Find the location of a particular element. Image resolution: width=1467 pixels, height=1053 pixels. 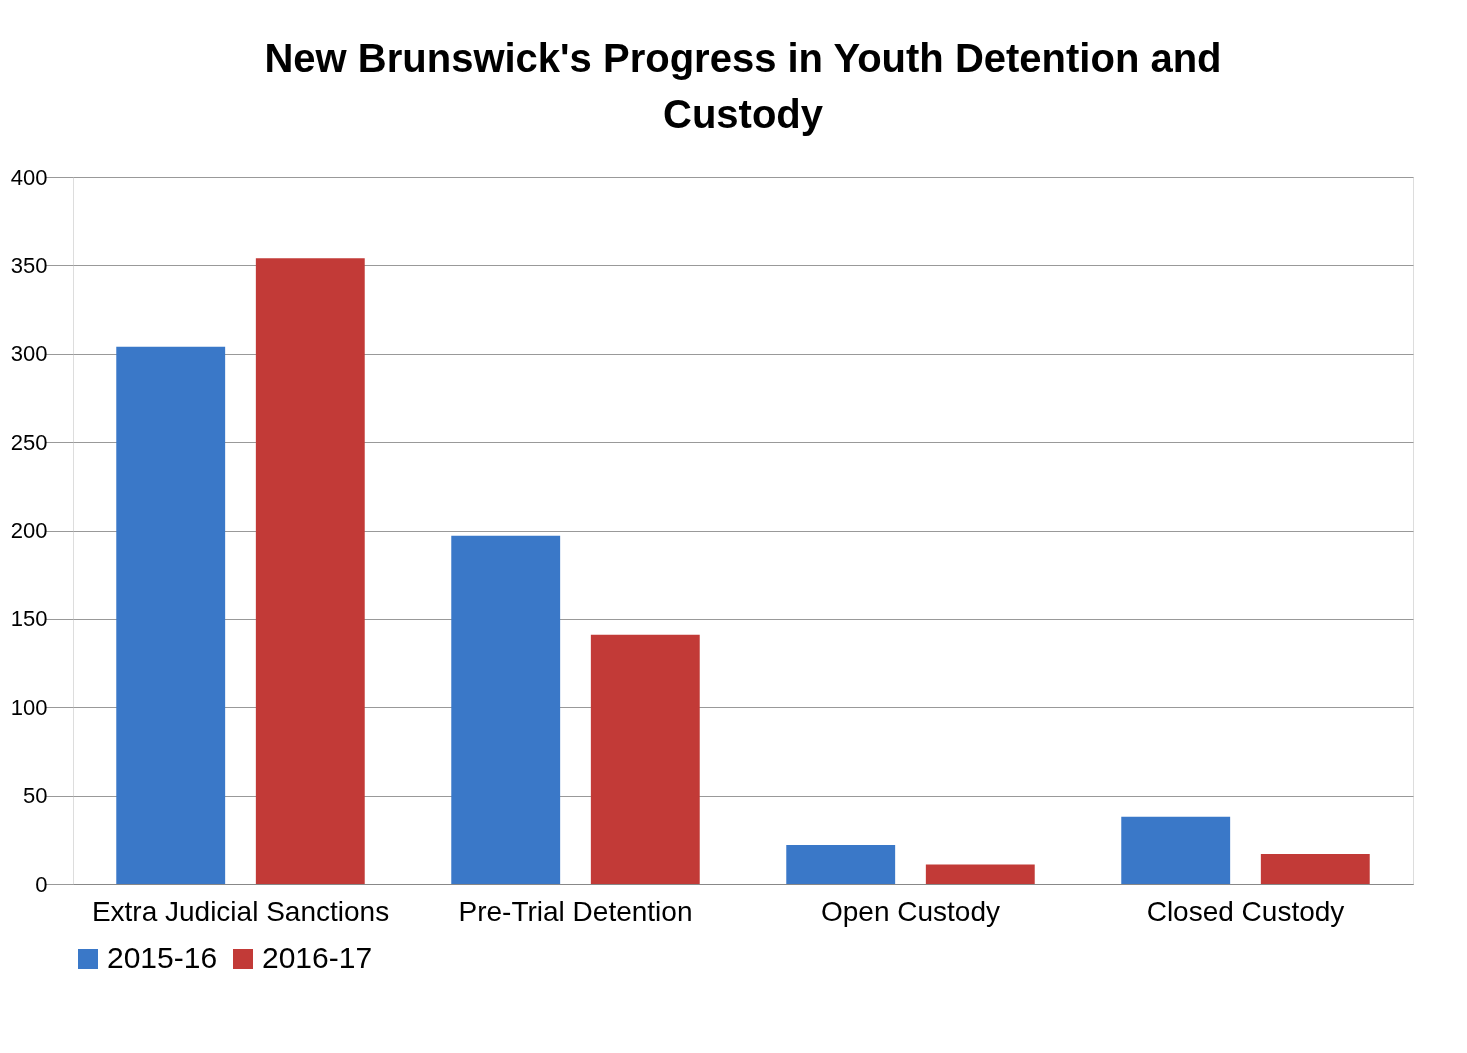

y-tick-label: 50 is located at coordinates (35, 796).